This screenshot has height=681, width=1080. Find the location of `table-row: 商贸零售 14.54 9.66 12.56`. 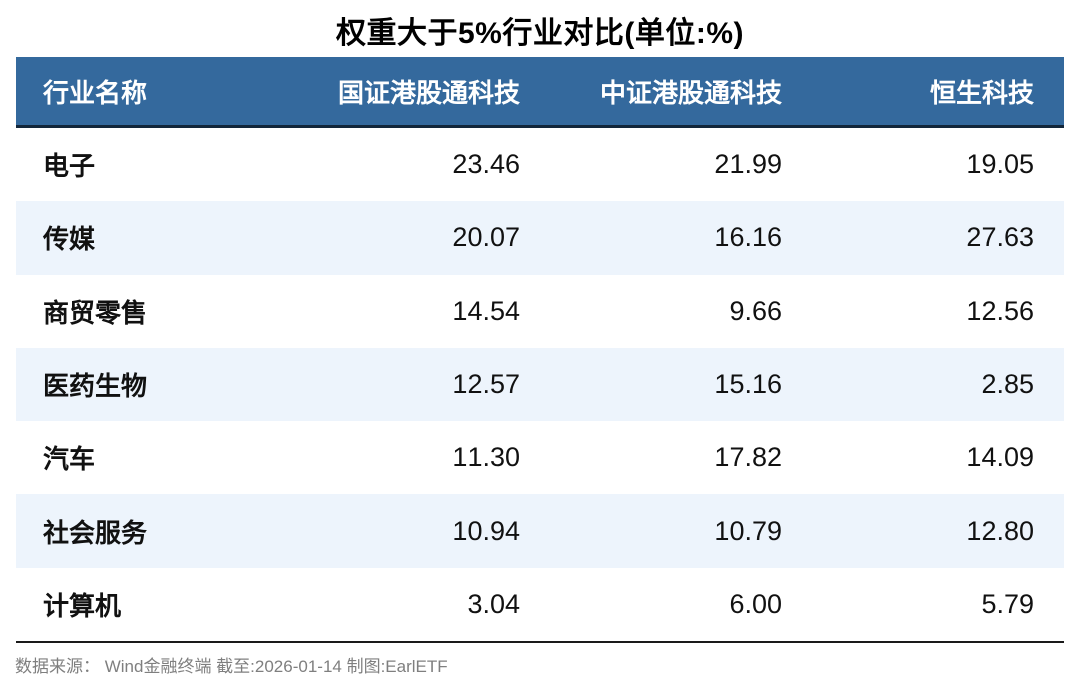

table-row: 商贸零售 14.54 9.66 12.56 is located at coordinates (540, 311).